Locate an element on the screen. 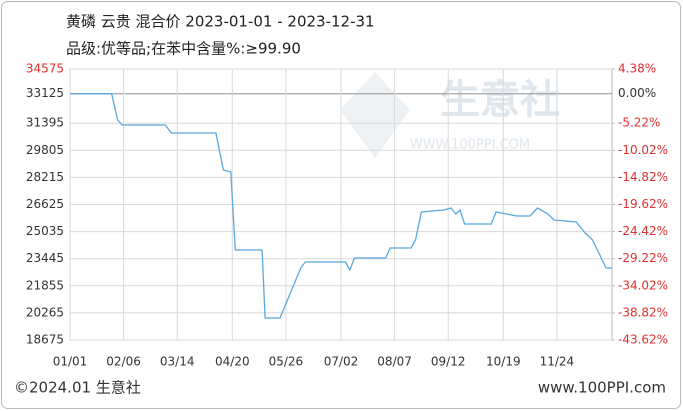 The image size is (683, 411). y-tick-label: 18675 is located at coordinates (45, 340).